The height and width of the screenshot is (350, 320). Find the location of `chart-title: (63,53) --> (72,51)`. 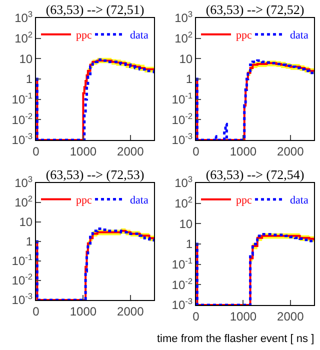

chart-title: (63,53) --> (72,51) is located at coordinates (95, 9).